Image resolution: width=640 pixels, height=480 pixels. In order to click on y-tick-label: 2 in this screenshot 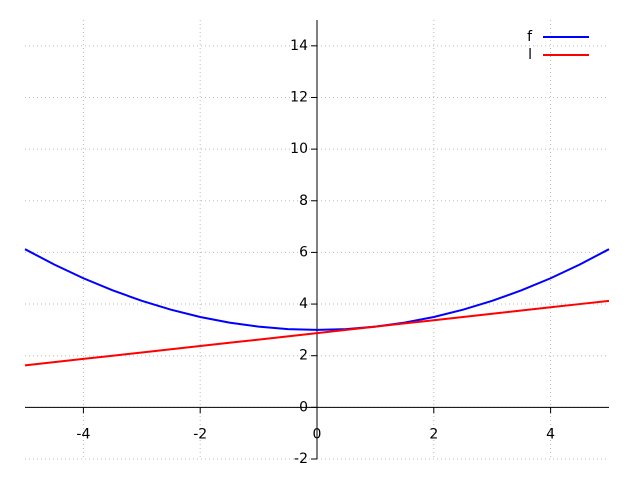, I will do `click(303, 356)`.